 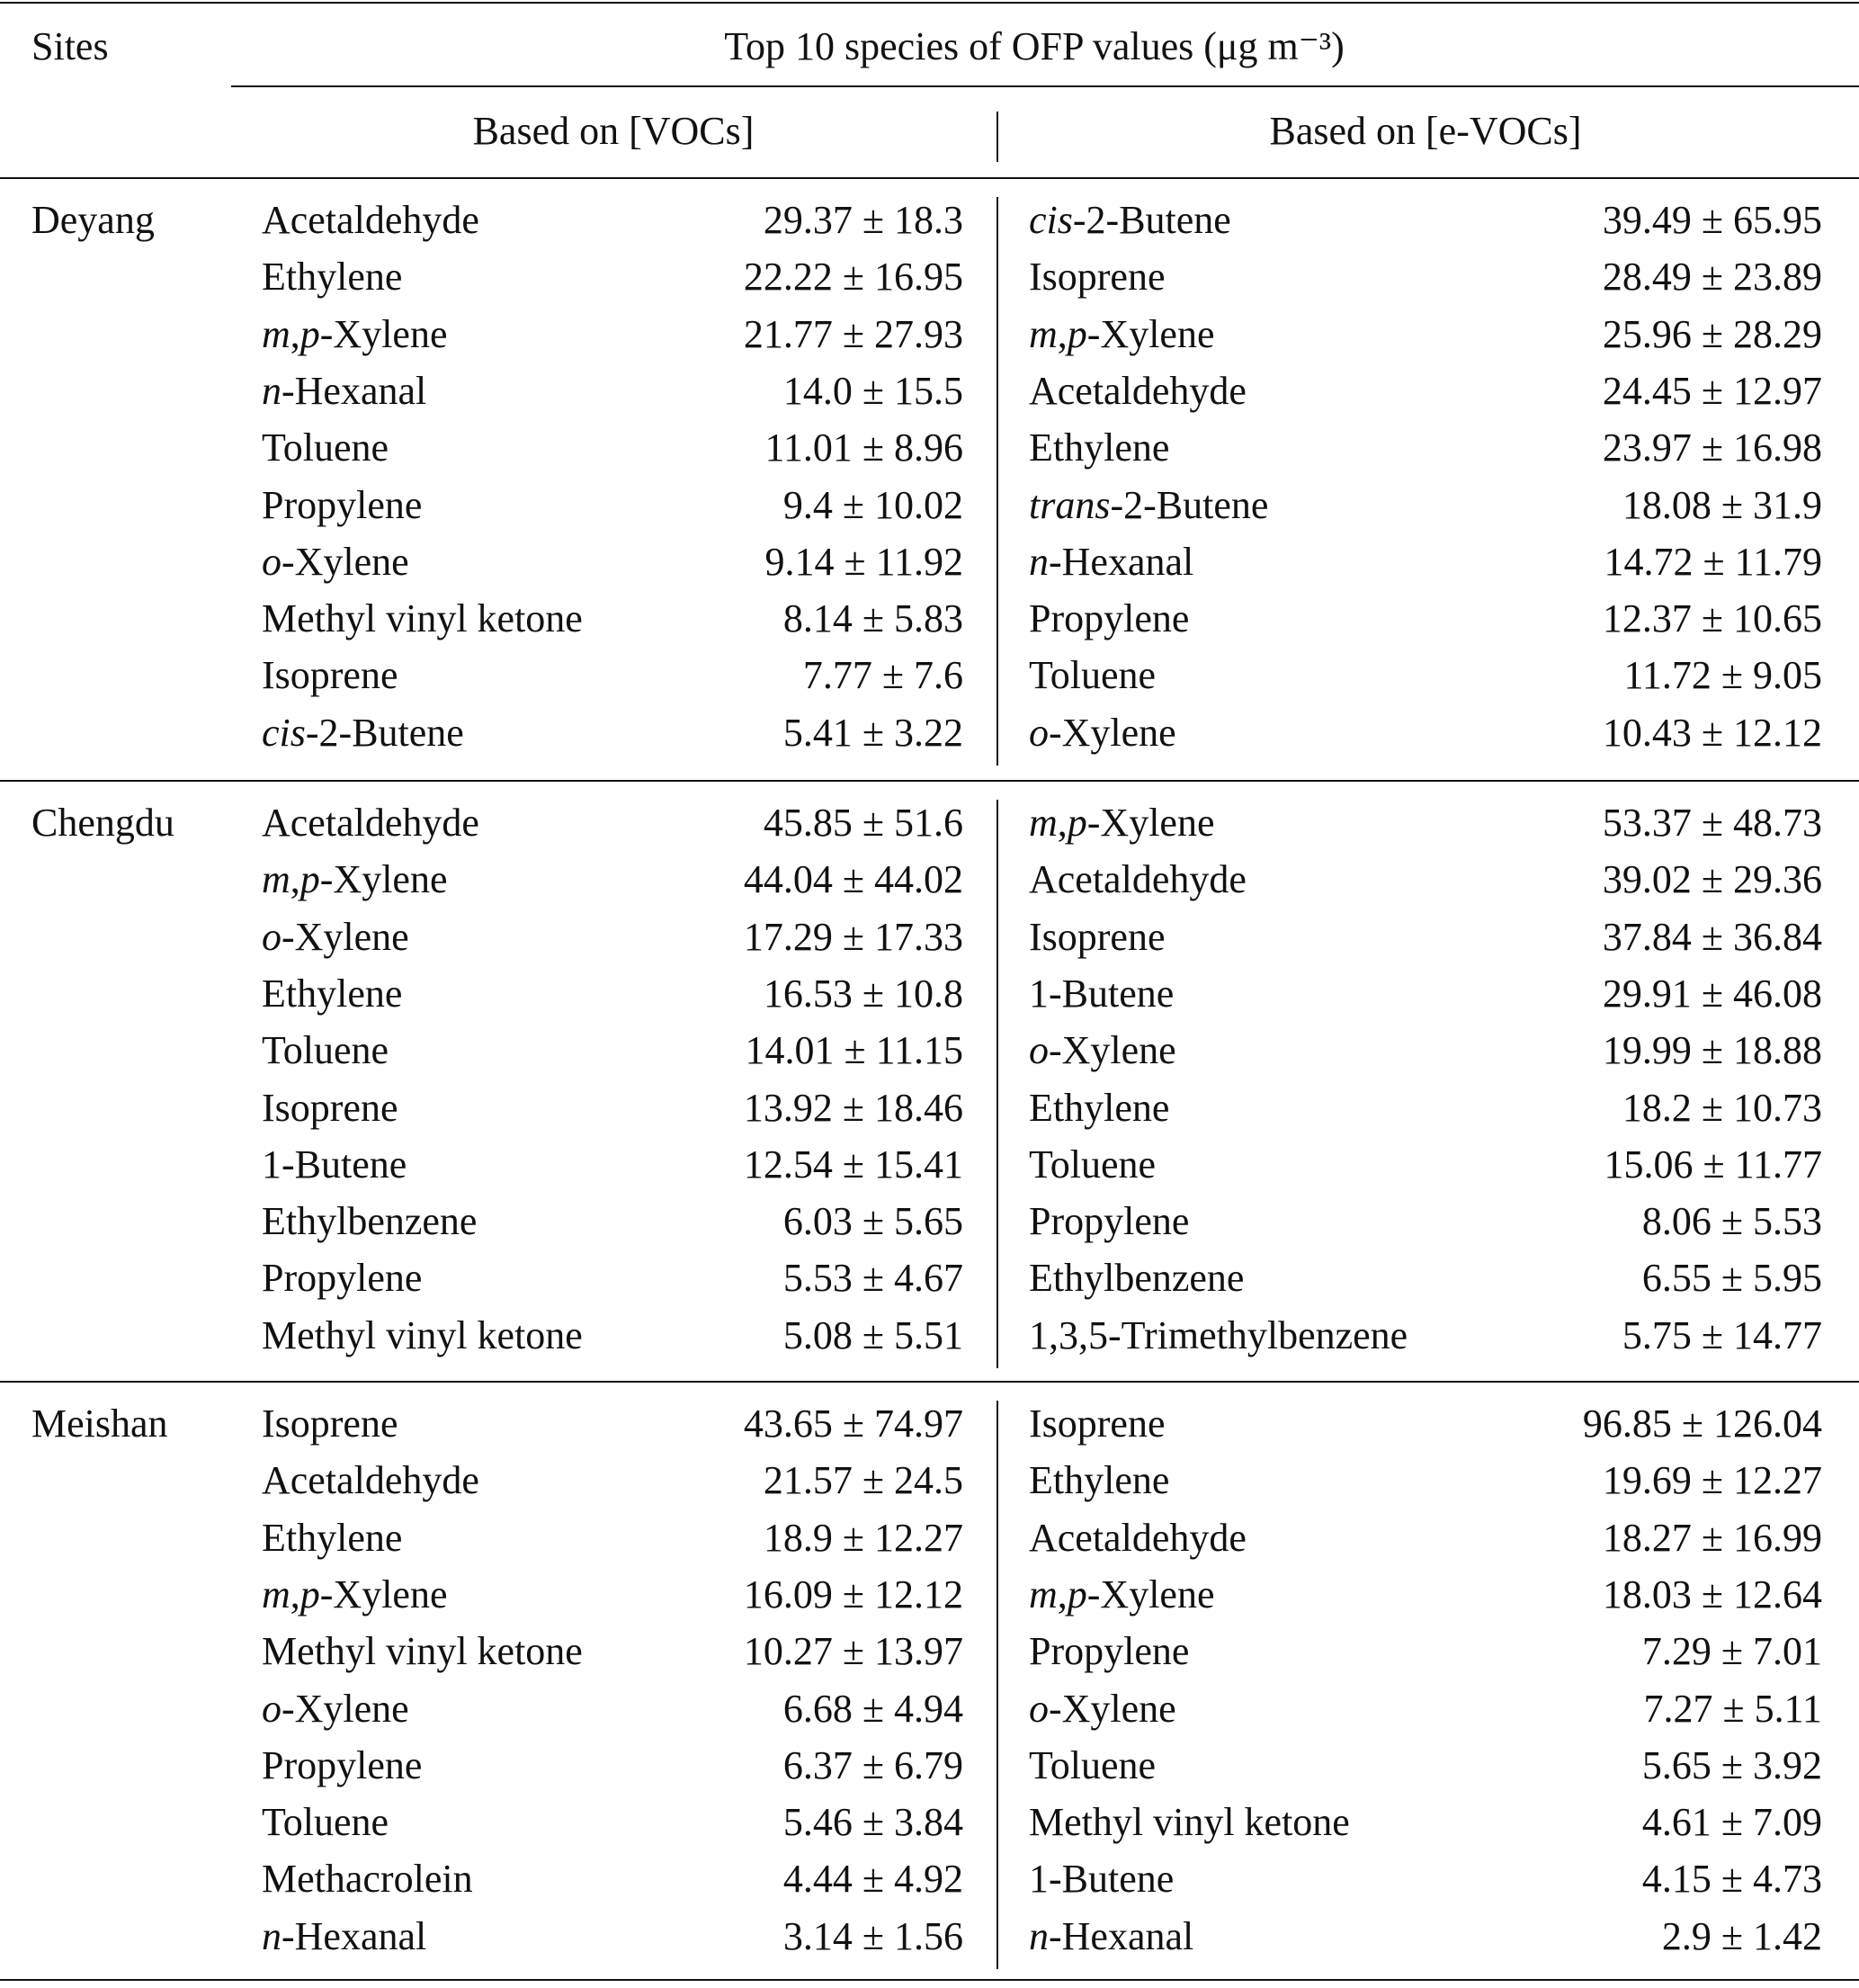 I want to click on evoc-value: 11.72 ± 9.05, so click(x=1722, y=675).